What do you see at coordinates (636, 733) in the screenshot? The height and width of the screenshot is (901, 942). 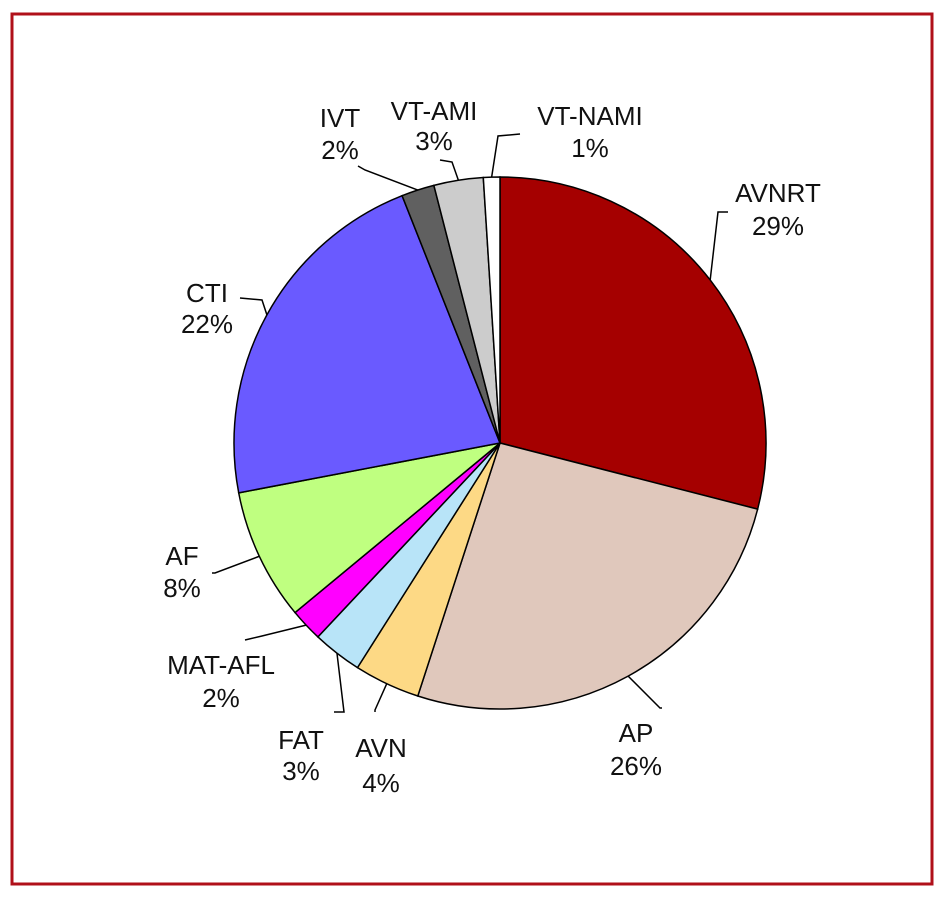 I see `slice-label: AP` at bounding box center [636, 733].